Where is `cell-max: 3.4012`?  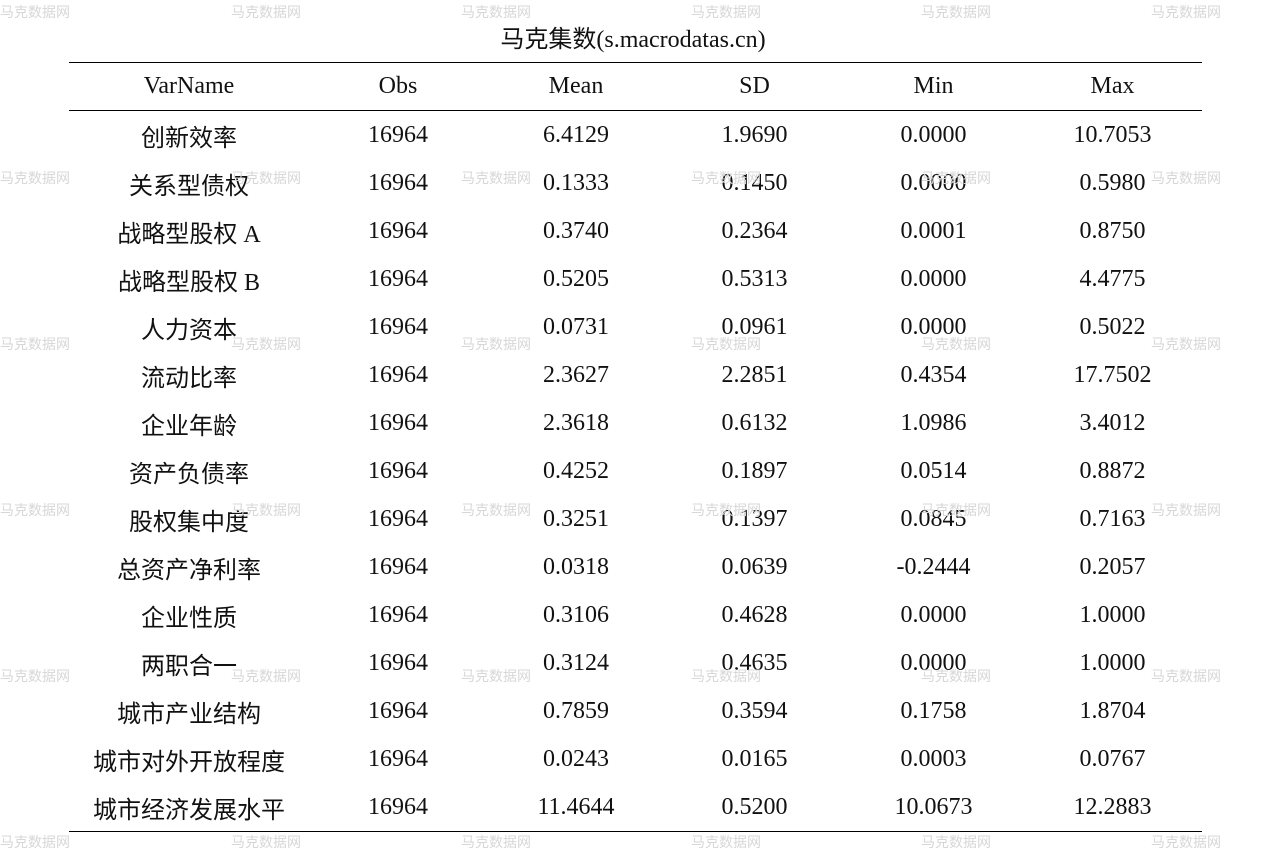
cell-max: 3.4012 is located at coordinates (1112, 422).